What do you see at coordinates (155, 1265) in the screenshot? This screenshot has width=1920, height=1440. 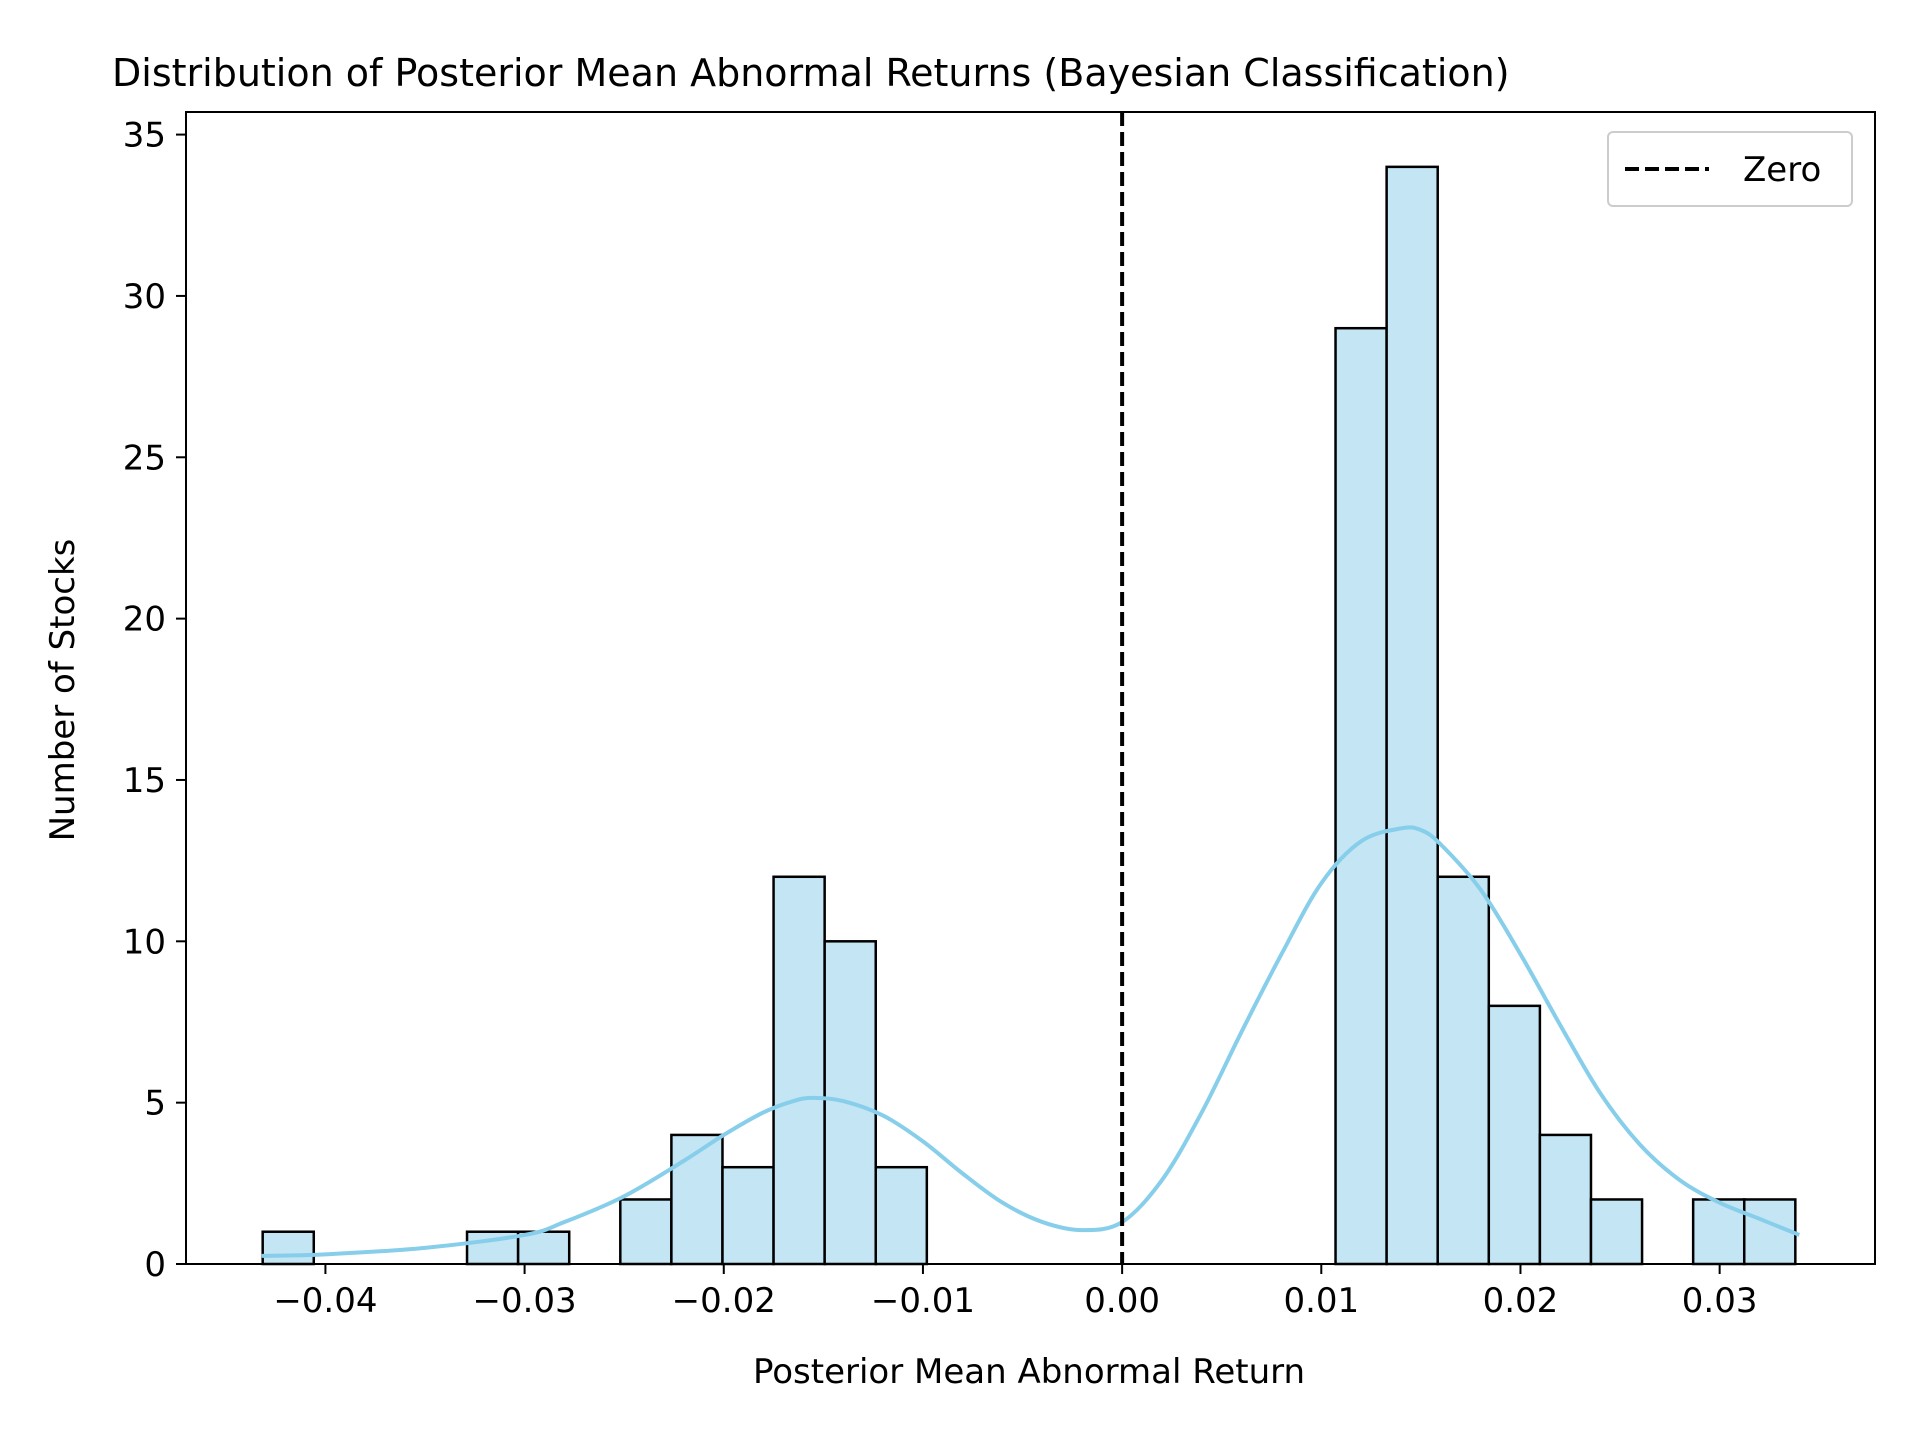 I see `y-tick-label: 0` at bounding box center [155, 1265].